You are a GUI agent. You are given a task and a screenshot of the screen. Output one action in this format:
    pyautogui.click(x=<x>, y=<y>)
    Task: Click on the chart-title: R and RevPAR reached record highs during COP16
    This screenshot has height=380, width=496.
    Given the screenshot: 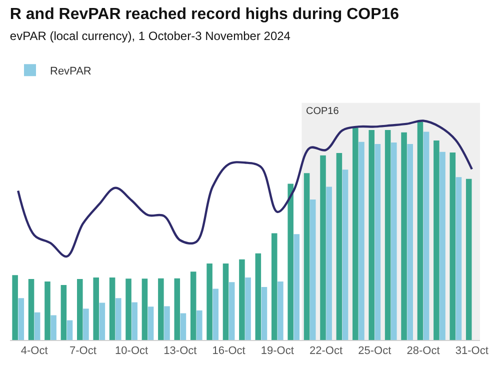 What is the action you would take?
    pyautogui.click(x=205, y=14)
    